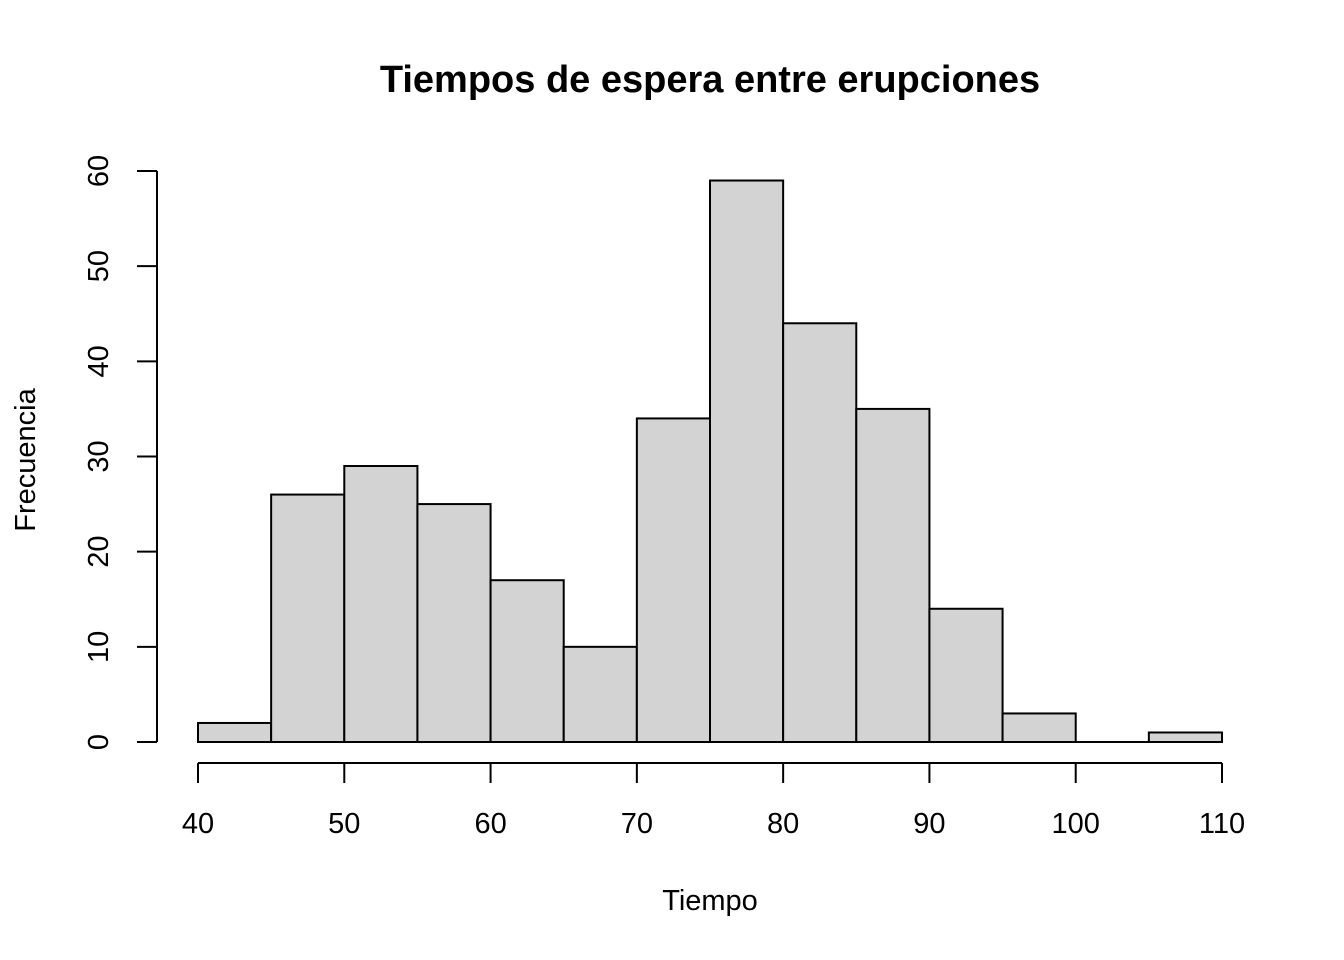 This screenshot has height=960, width=1344. What do you see at coordinates (929, 824) in the screenshot?
I see `x-tick-label: 90` at bounding box center [929, 824].